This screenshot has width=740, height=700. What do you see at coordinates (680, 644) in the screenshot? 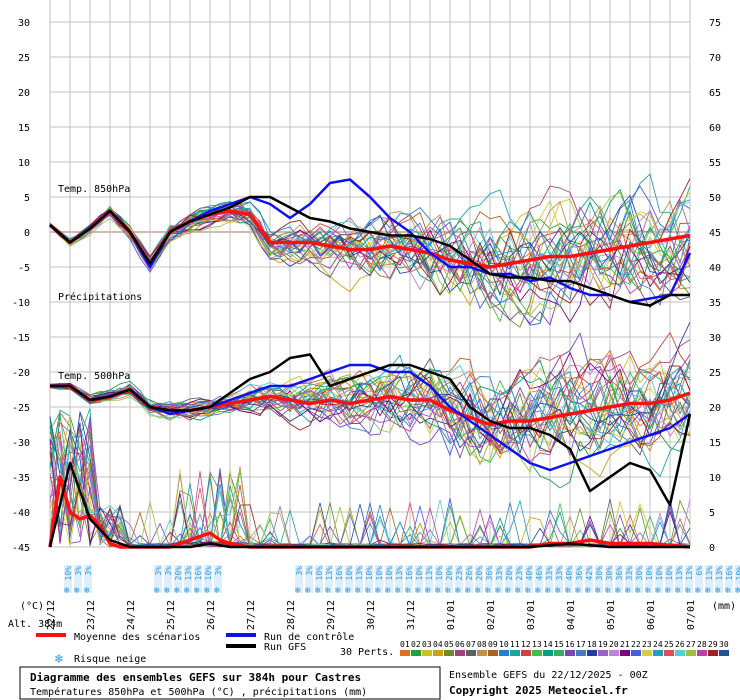
I see `member-number: 26` at bounding box center [680, 644].